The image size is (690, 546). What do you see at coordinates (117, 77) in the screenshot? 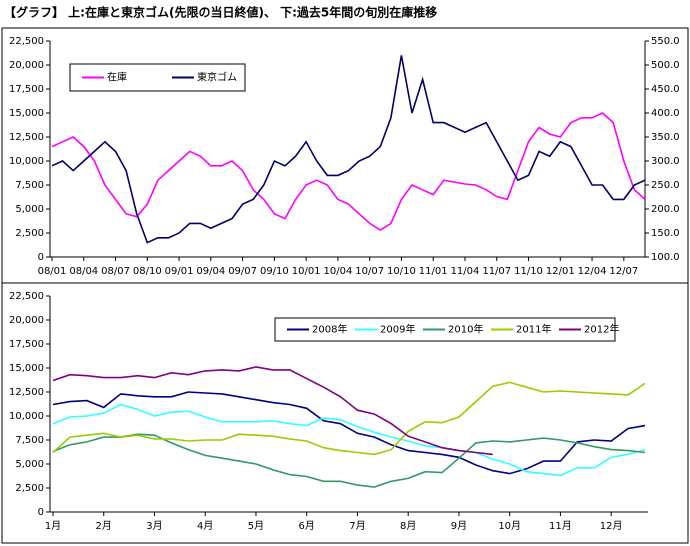
I see `legend-label: 在庫` at bounding box center [117, 77].